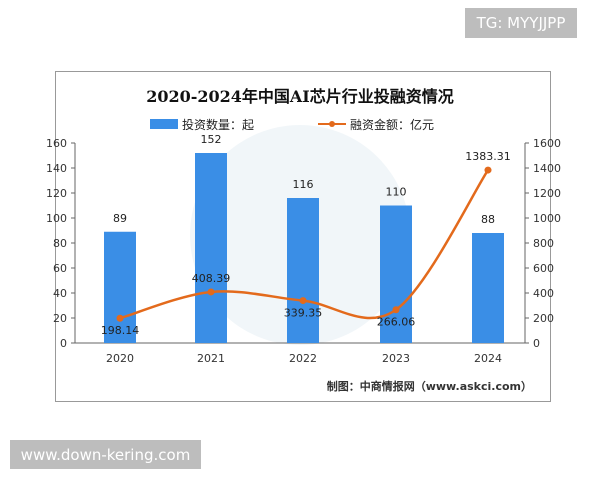 This screenshot has width=600, height=480. Describe the element at coordinates (547, 143) in the screenshot. I see `right-tick-label: 1600` at that location.